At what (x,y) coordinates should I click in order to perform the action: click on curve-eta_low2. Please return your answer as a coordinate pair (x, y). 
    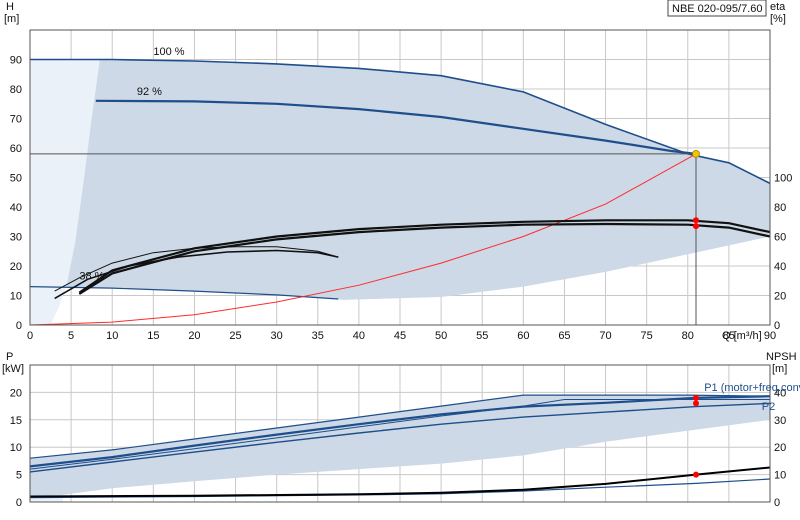
    Looking at the image, I should click on (196, 274).